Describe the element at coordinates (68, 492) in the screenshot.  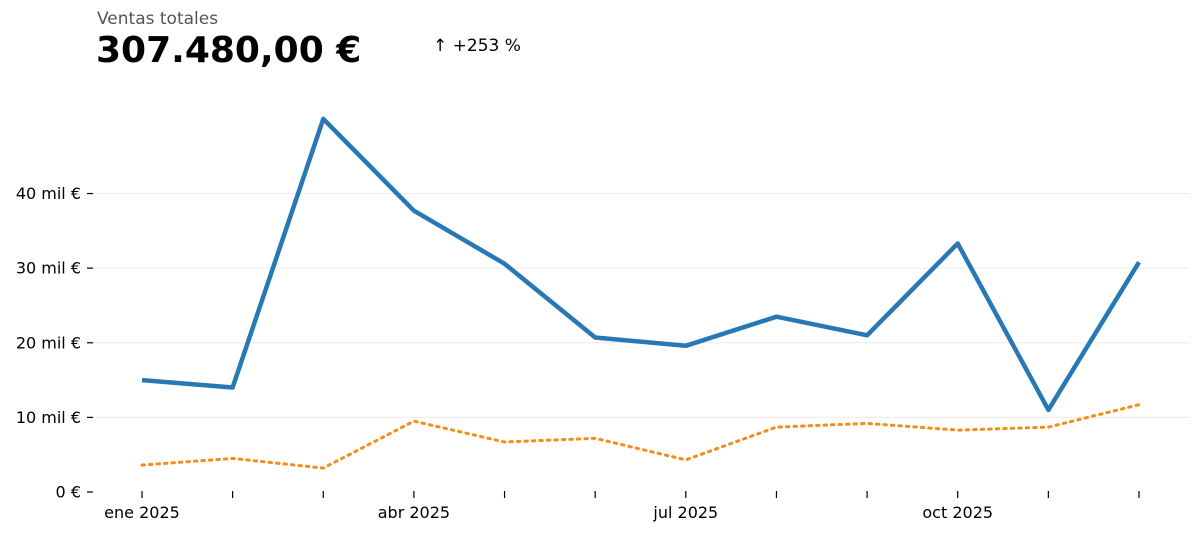
I see `y-tick-label: 0 €` at that location.